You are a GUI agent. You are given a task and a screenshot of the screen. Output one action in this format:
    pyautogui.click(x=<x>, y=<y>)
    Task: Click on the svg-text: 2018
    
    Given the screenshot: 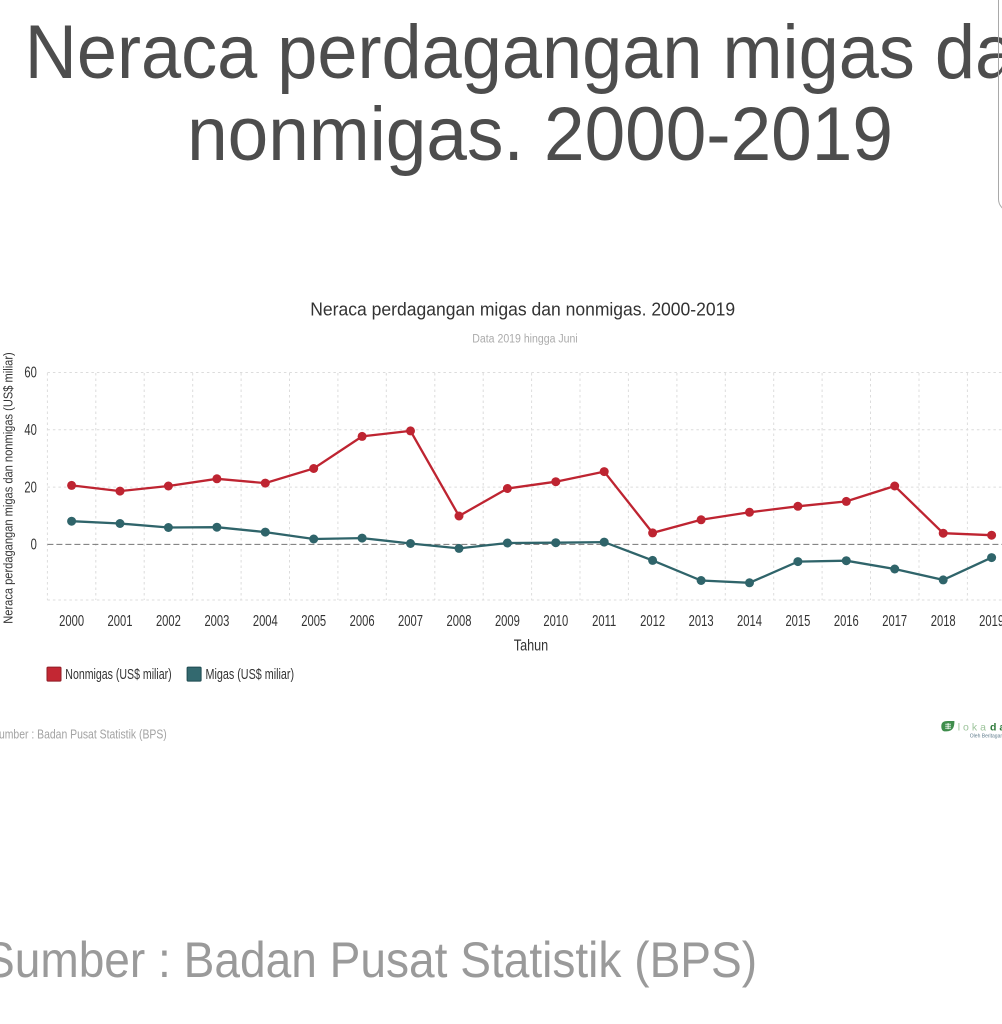 What is the action you would take?
    pyautogui.click(x=943, y=620)
    